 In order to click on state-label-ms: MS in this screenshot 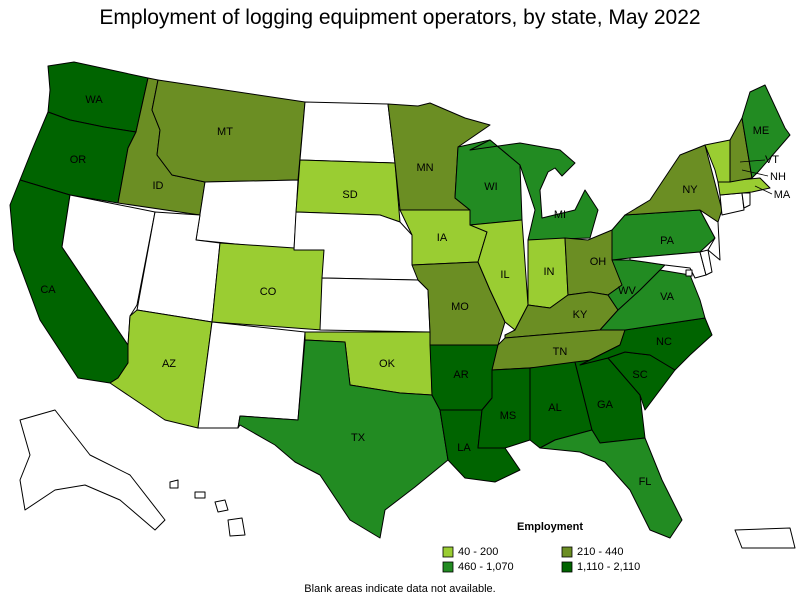, I will do `click(508, 416)`.